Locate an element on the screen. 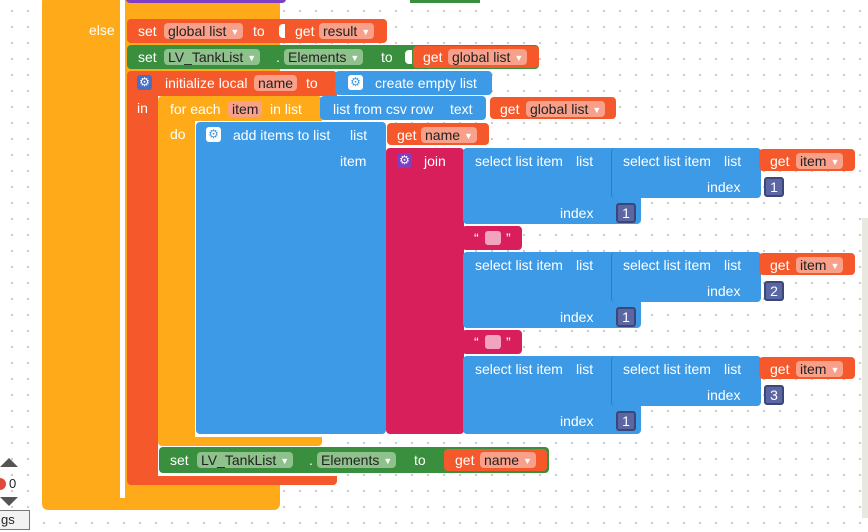 The image size is (868, 532). join-block is located at coordinates (425, 291).